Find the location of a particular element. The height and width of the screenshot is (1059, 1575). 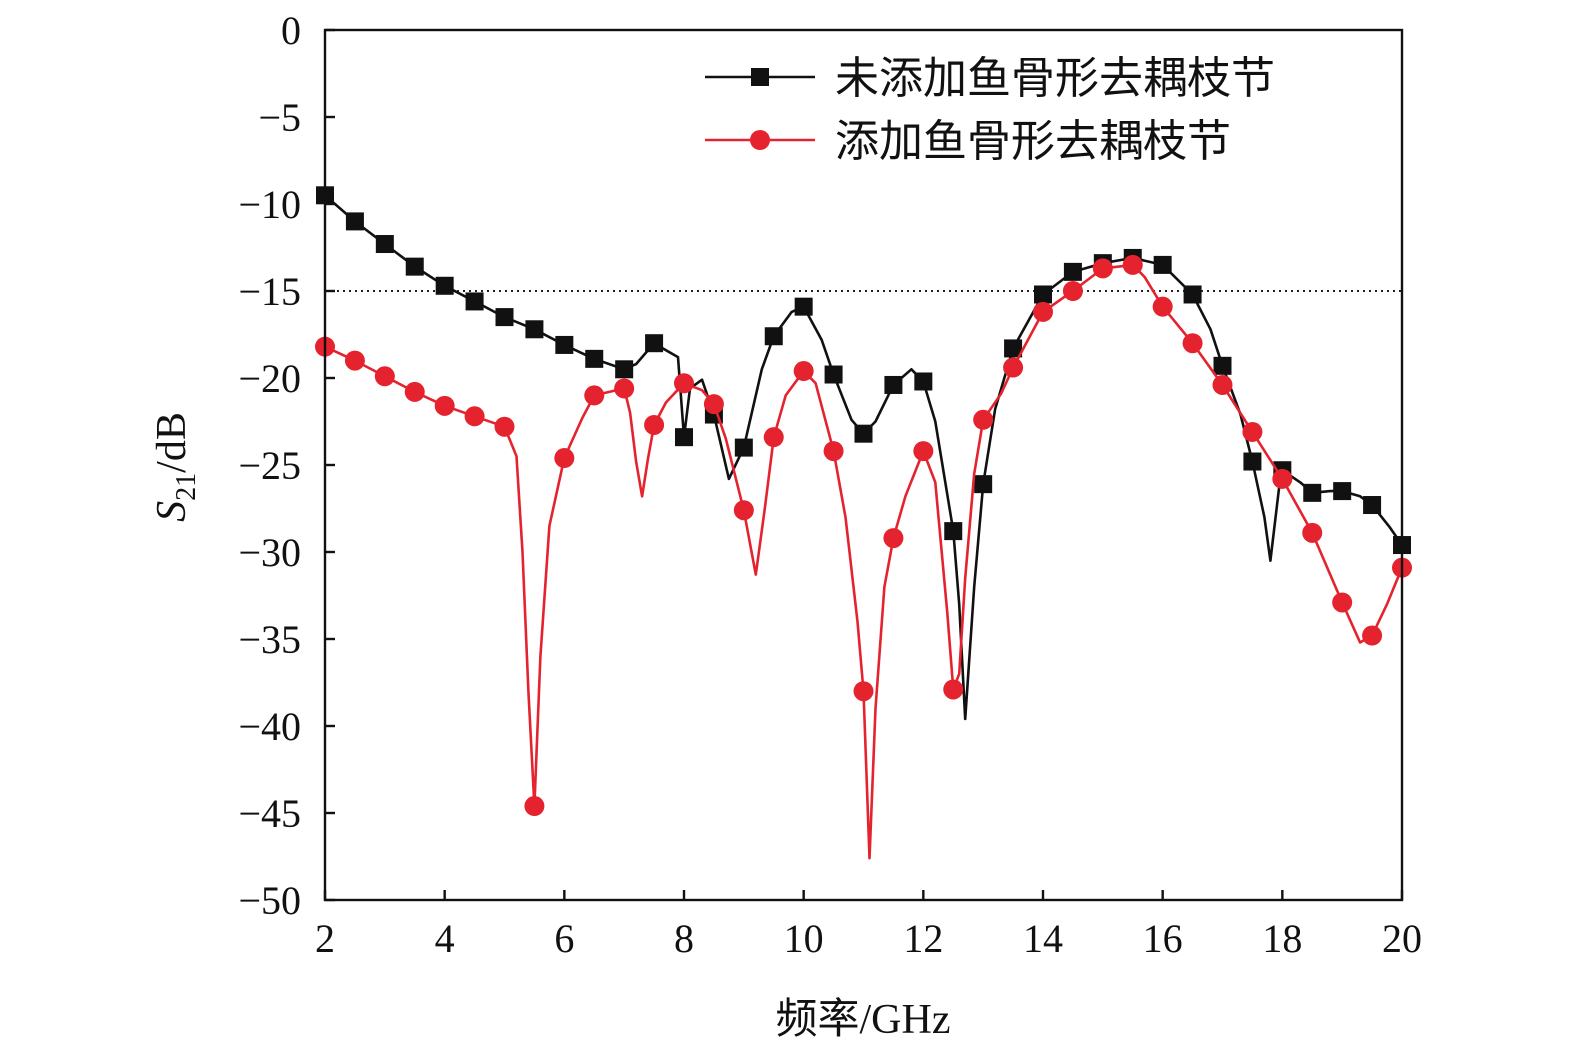

x-tick-label: 2 is located at coordinates (325, 938).